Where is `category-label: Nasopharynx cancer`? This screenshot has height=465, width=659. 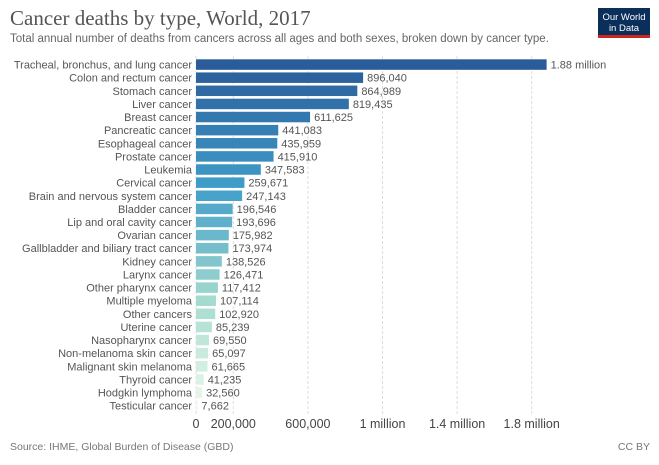 category-label: Nasopharynx cancer is located at coordinates (141, 341).